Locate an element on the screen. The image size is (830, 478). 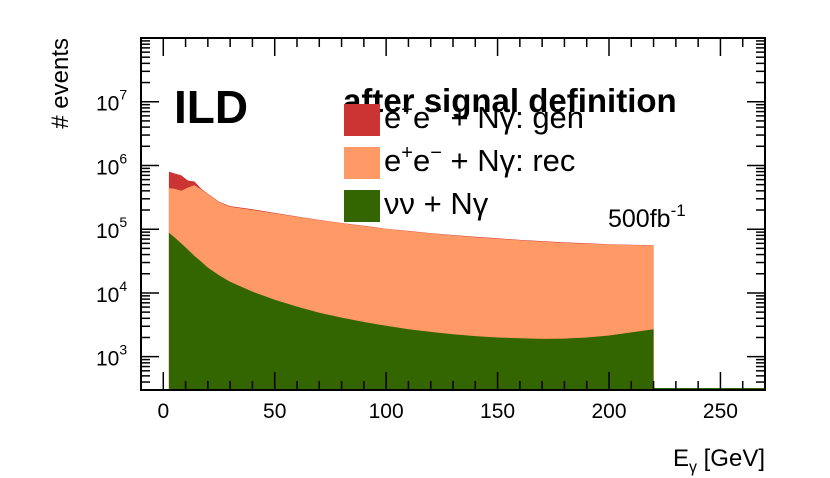
luminosity-exponent: -1 is located at coordinates (678, 210).